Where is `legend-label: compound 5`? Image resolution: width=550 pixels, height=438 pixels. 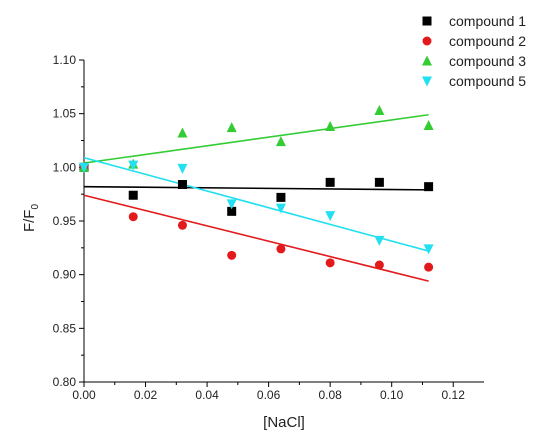 legend-label: compound 5 is located at coordinates (487, 81).